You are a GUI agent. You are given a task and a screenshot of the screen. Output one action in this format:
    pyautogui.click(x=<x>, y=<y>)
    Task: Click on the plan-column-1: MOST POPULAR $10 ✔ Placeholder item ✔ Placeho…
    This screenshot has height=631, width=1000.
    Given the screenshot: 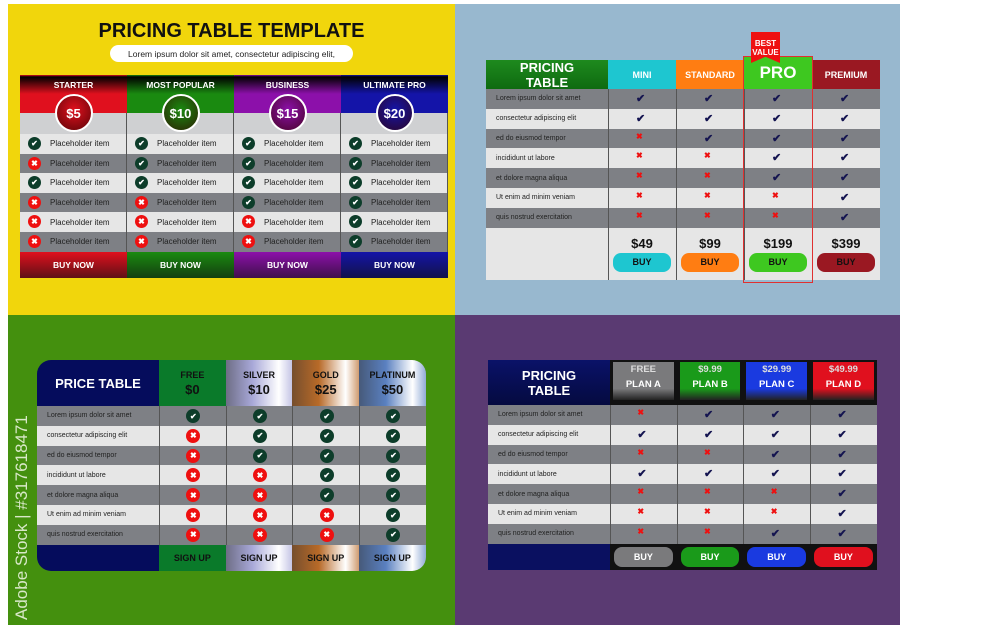 What is the action you would take?
    pyautogui.click(x=180, y=176)
    